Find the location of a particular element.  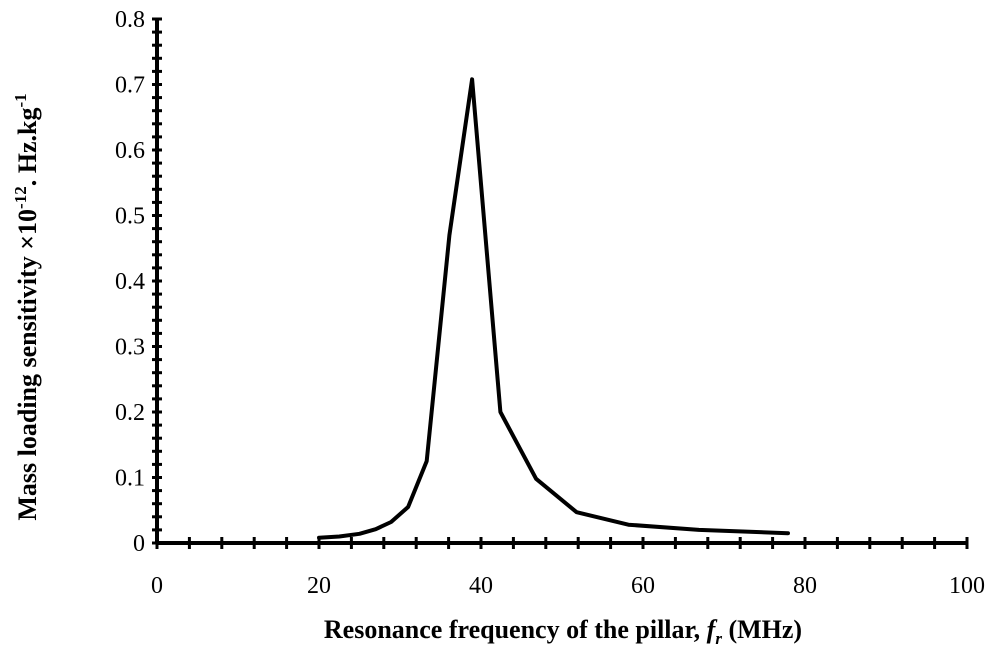

y-tick-label: 0.8 is located at coordinates (130, 20).